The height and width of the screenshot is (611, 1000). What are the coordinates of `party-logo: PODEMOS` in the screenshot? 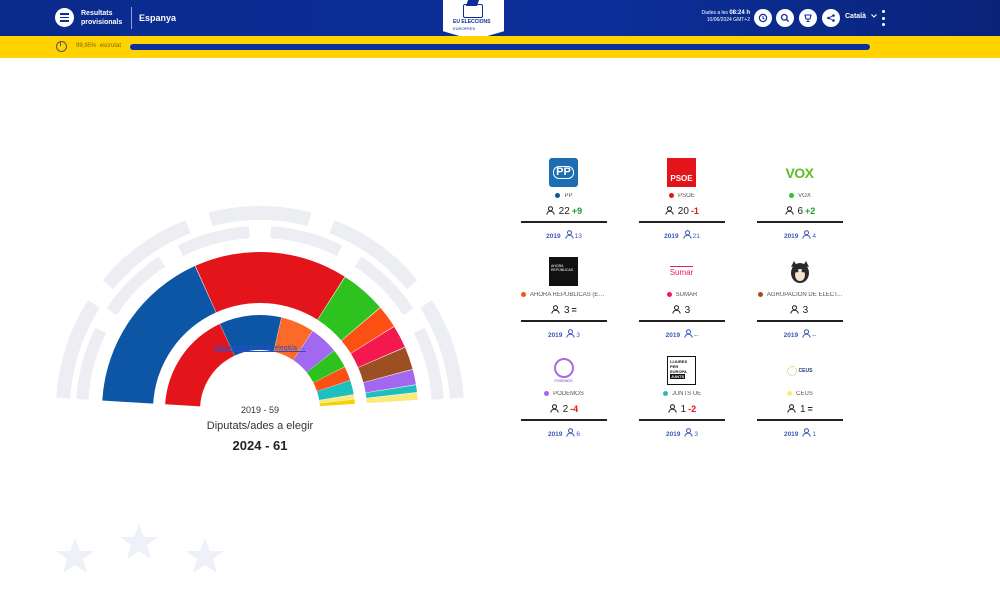 It's located at (563, 370).